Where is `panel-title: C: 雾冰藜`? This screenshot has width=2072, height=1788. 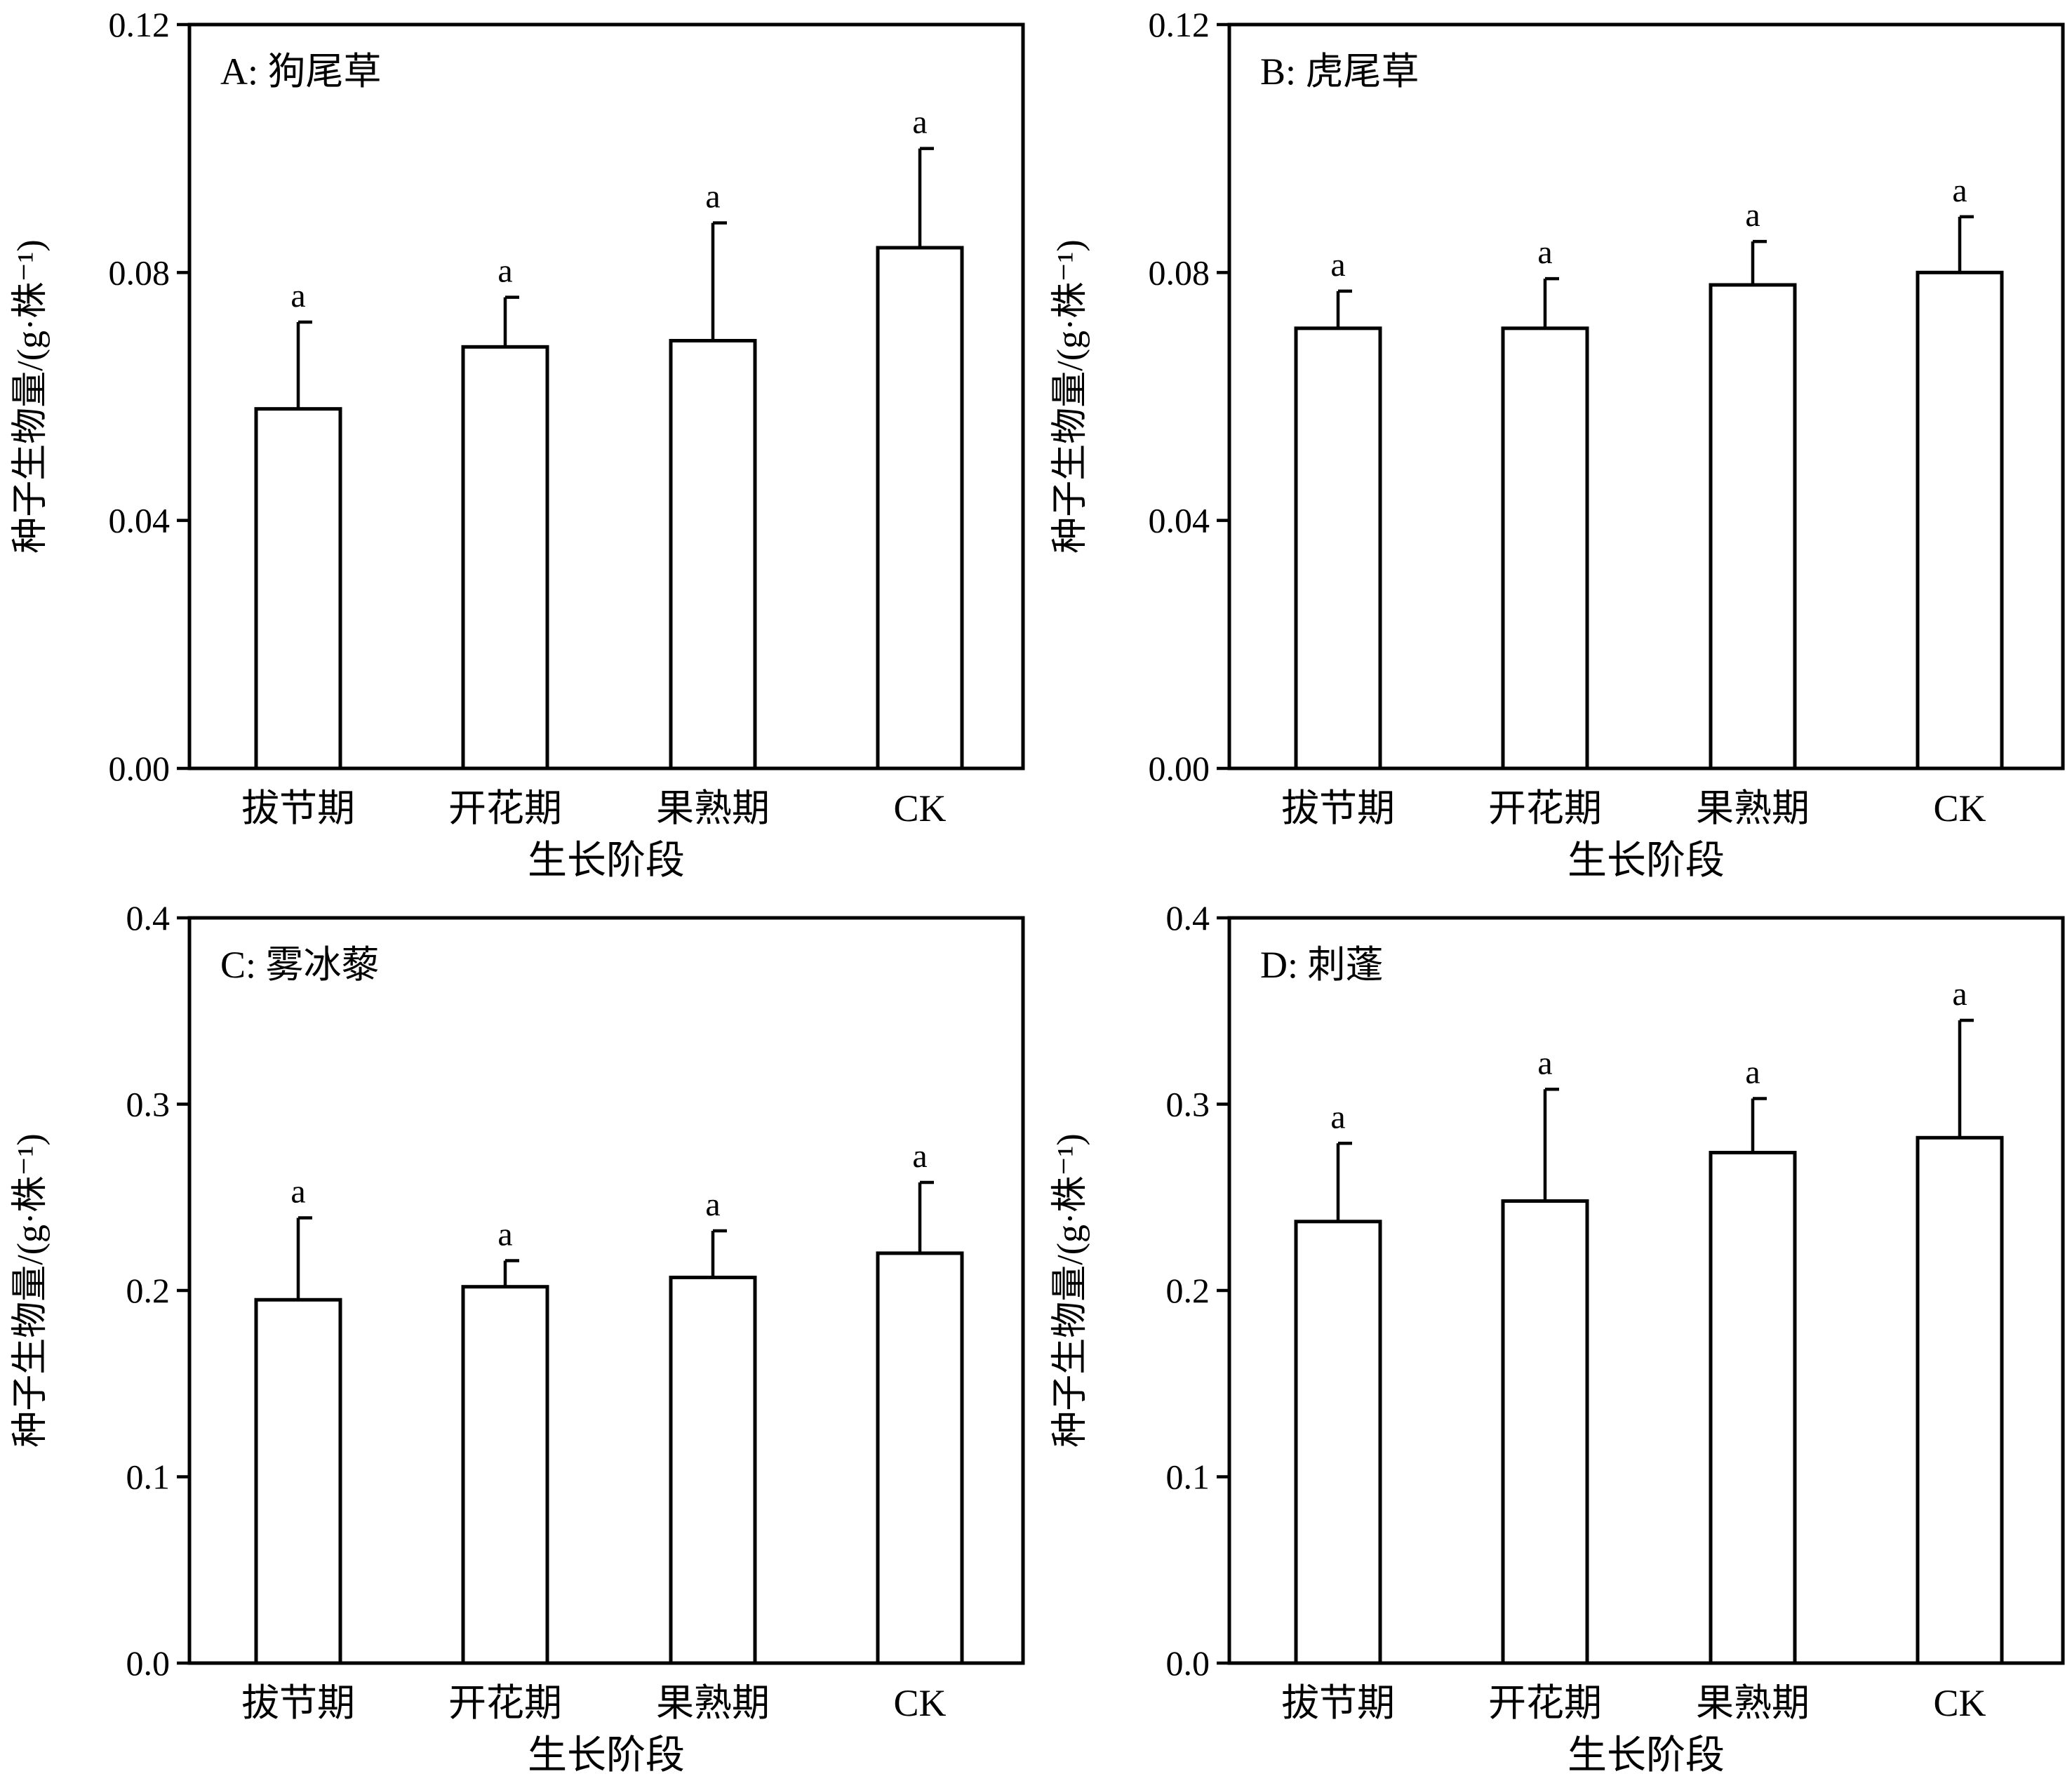 panel-title: C: 雾冰藜 is located at coordinates (300, 965).